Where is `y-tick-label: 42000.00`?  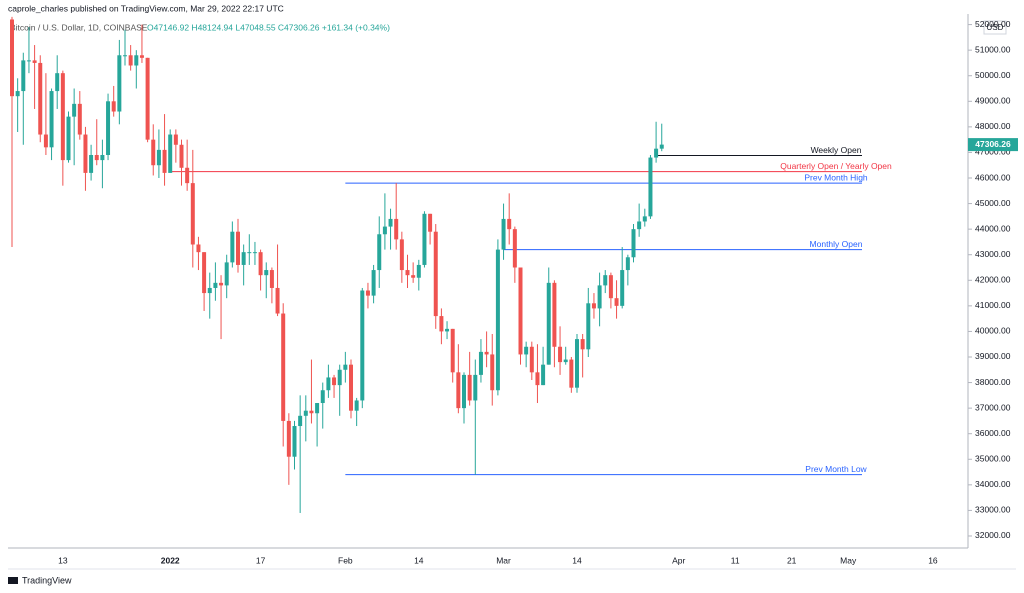
y-tick-label: 42000.00 is located at coordinates (993, 280).